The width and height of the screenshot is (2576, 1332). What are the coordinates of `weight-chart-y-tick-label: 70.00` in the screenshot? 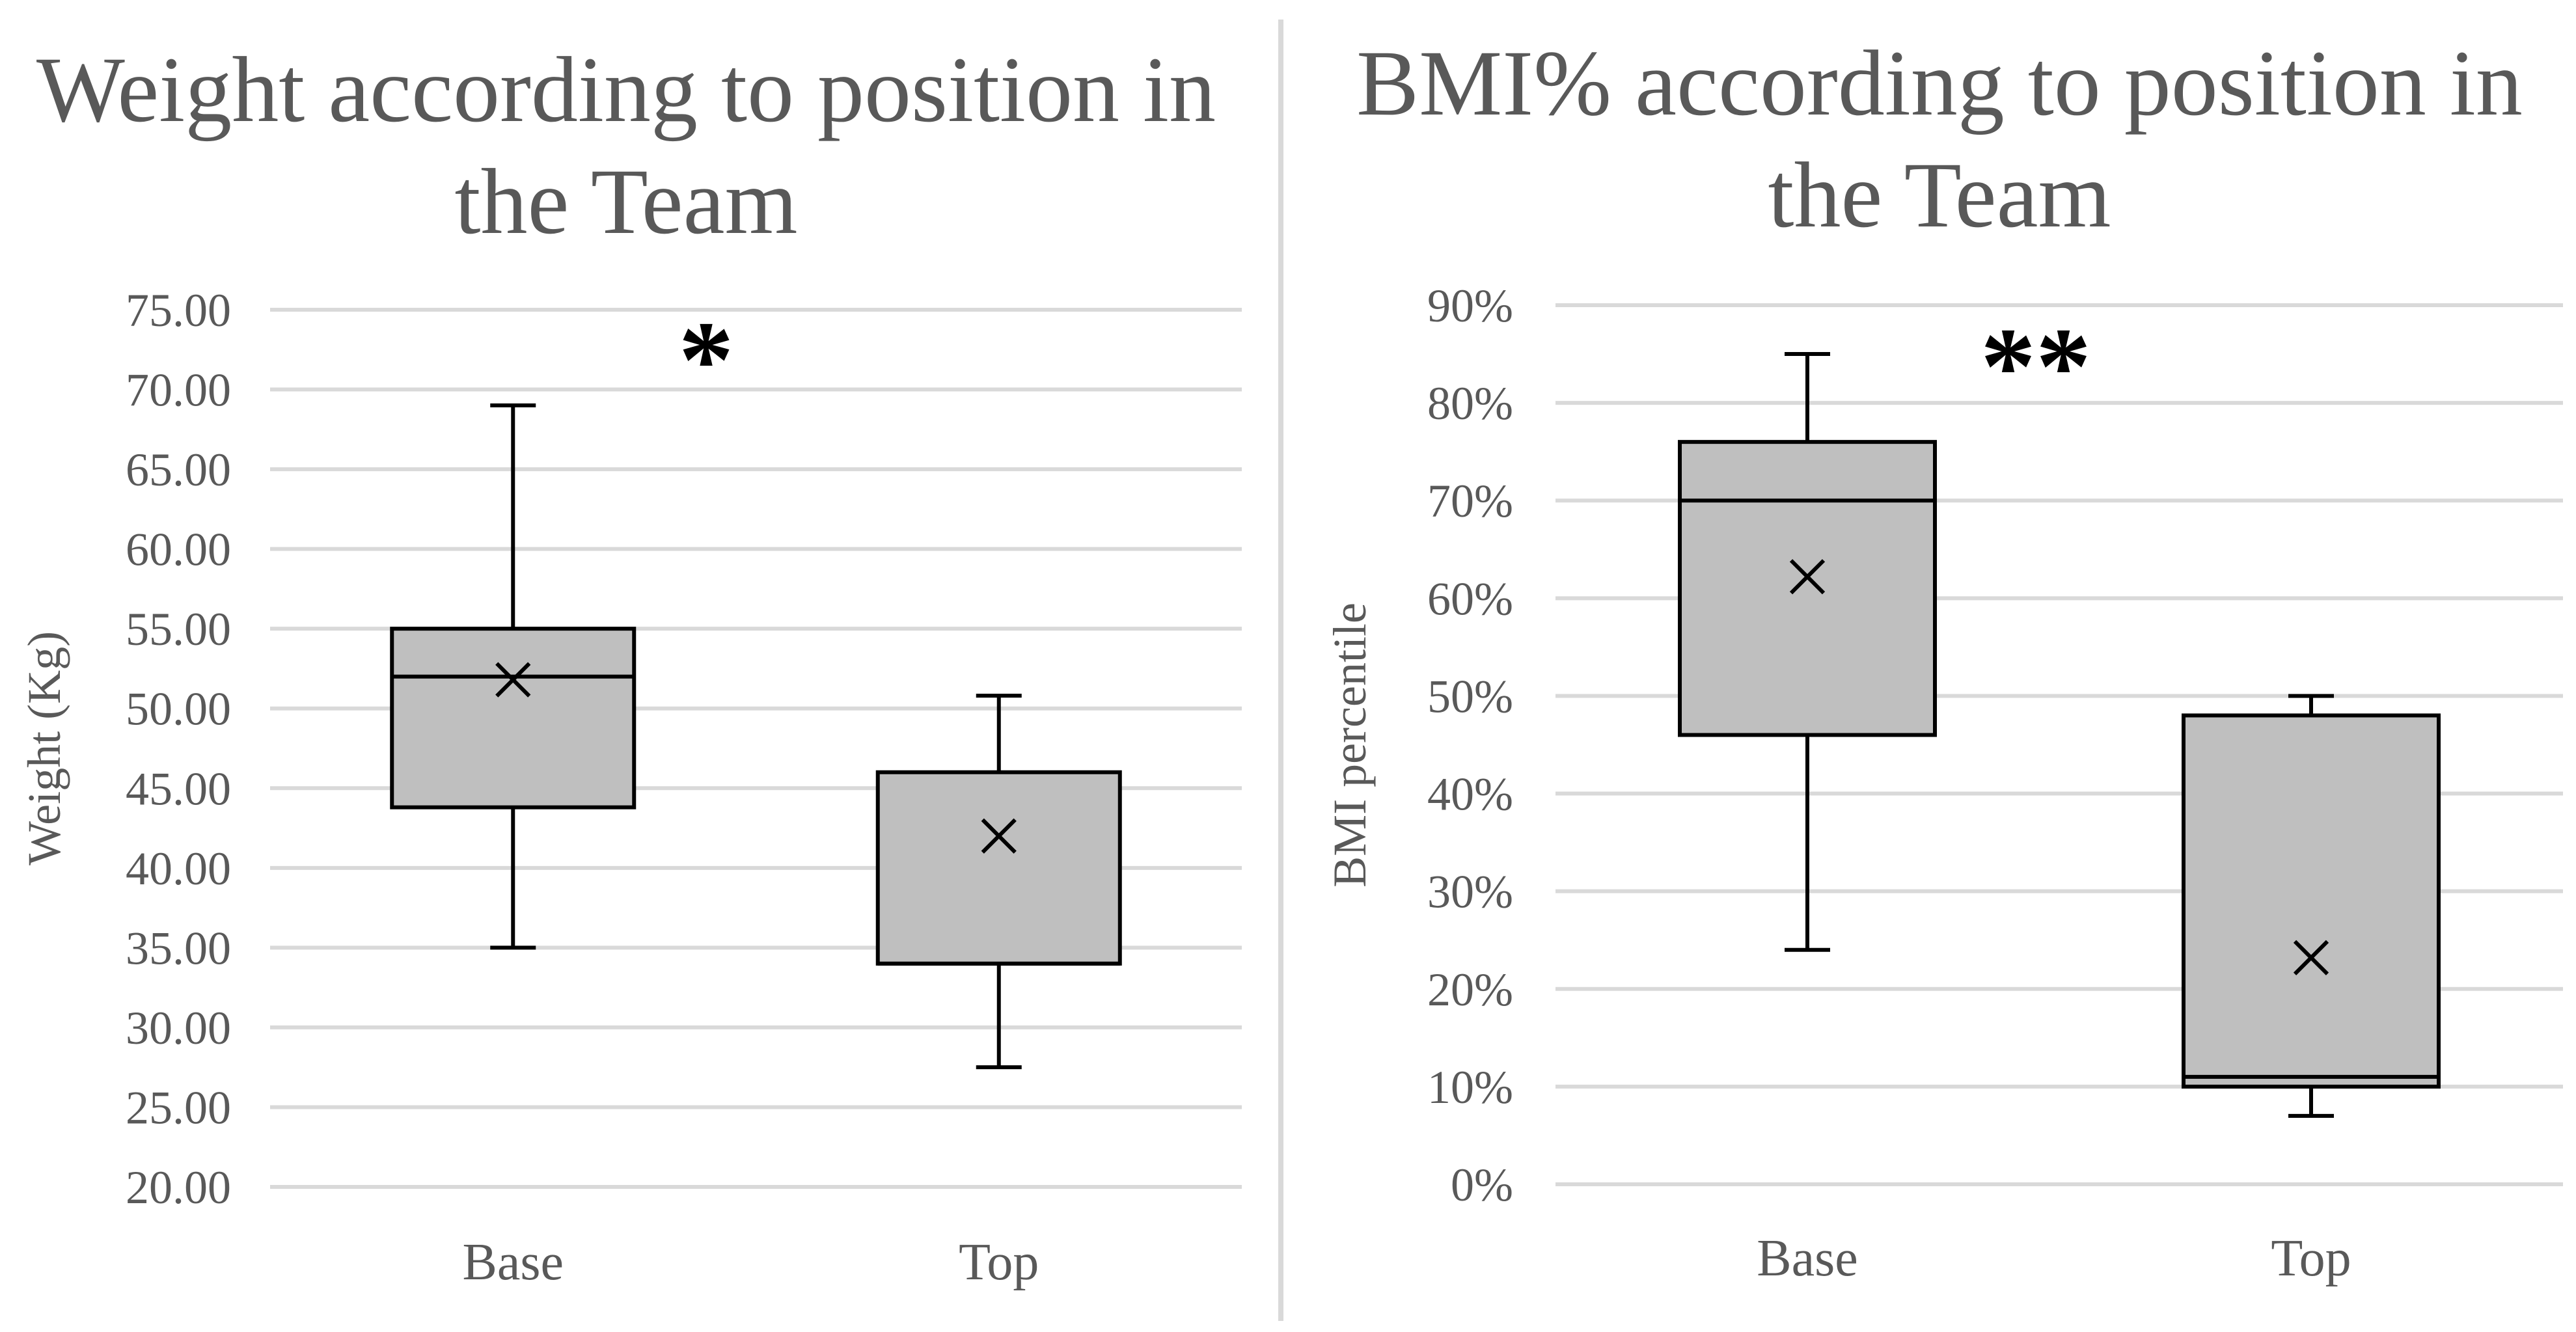 It's located at (179, 390).